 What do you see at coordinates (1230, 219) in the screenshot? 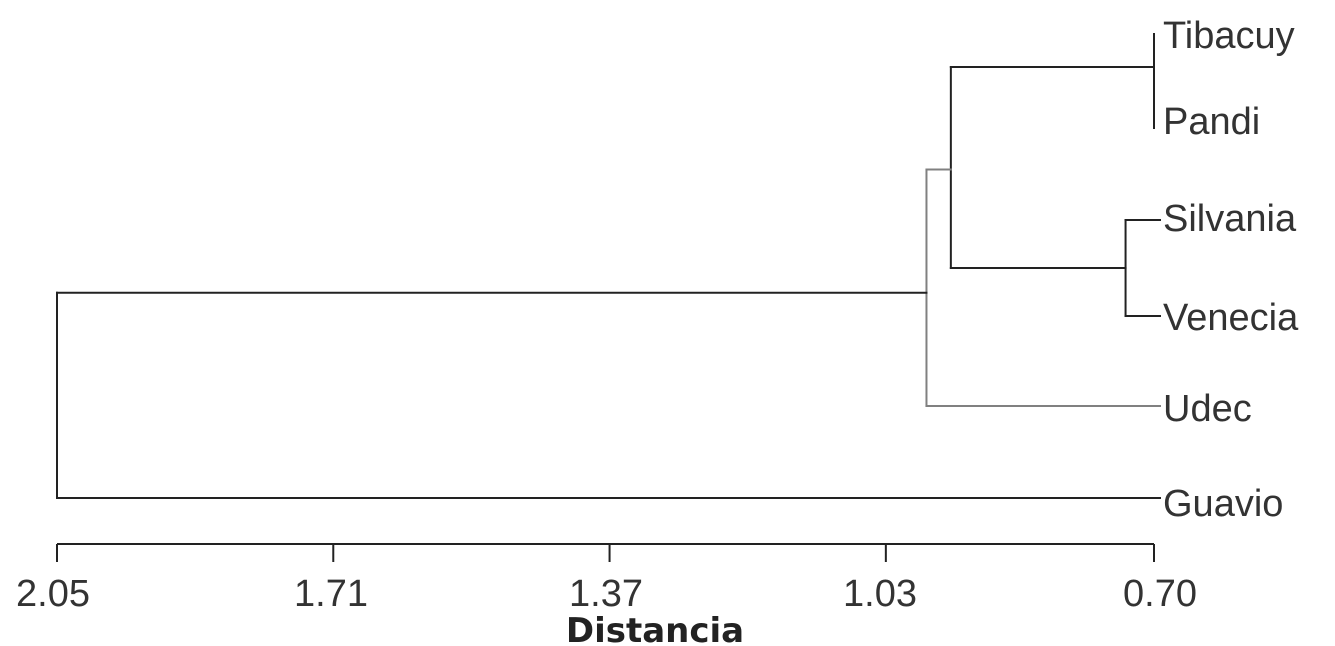
I see `leaf-label-silvania: Silvania` at bounding box center [1230, 219].